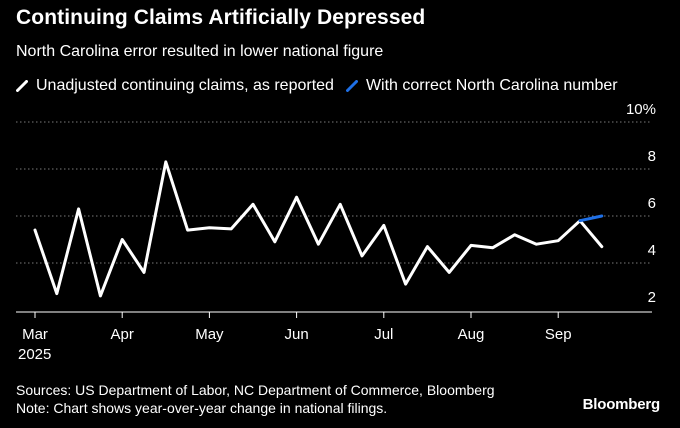 The width and height of the screenshot is (680, 428). Describe the element at coordinates (383, 334) in the screenshot. I see `x-tick-label: Jul` at that location.